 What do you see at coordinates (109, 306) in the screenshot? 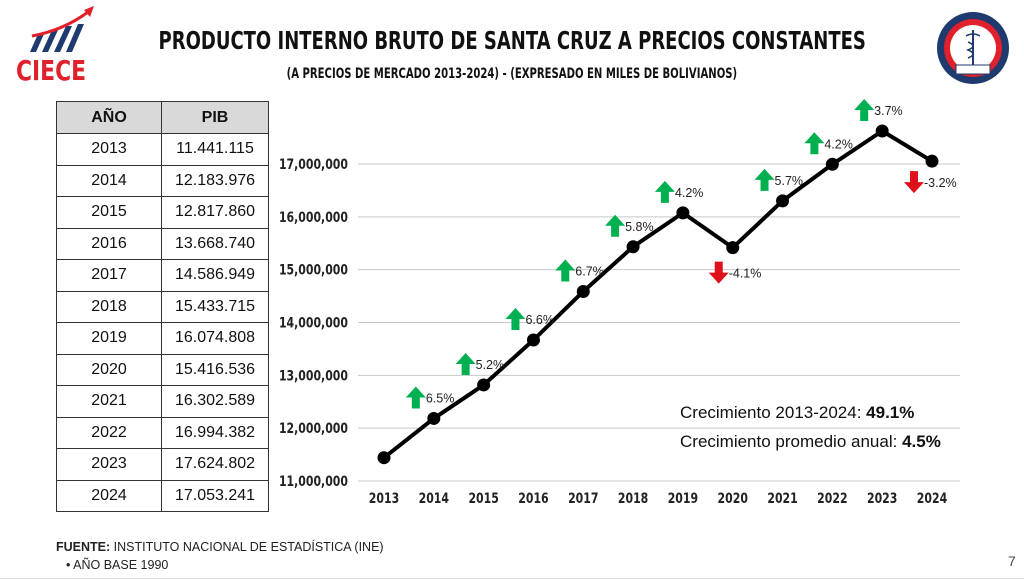
I see `year-cell: 2018` at bounding box center [109, 306].